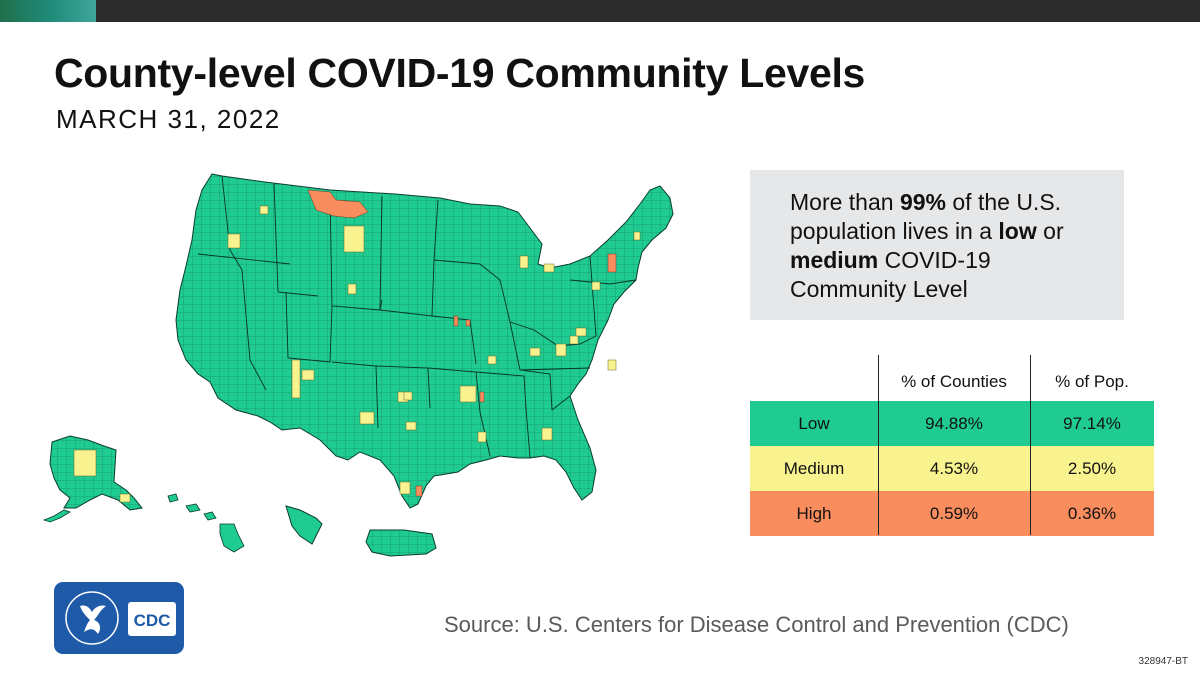 Image resolution: width=1200 pixels, height=676 pixels. What do you see at coordinates (1092, 423) in the screenshot?
I see `table-cell-population: 97.14%` at bounding box center [1092, 423].